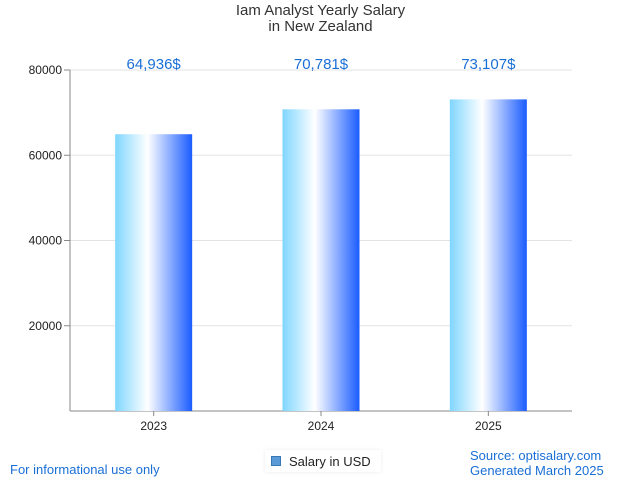 Image resolution: width=641 pixels, height=481 pixels. I want to click on data-label: 73,107$, so click(488, 64).